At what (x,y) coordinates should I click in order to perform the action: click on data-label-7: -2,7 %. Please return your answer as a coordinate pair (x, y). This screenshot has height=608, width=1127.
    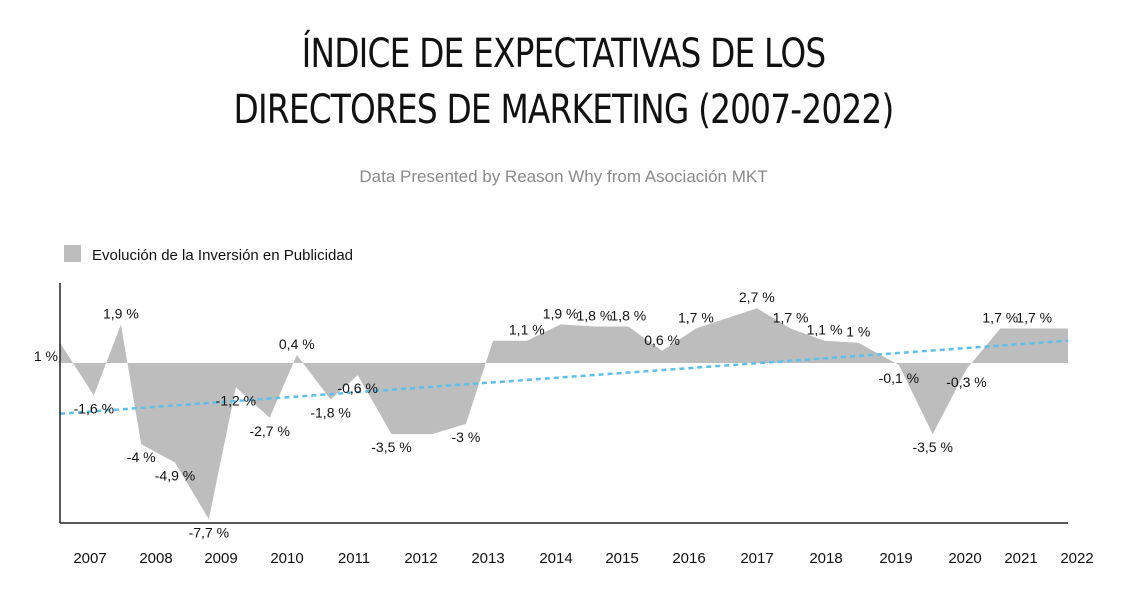
    Looking at the image, I should click on (269, 431).